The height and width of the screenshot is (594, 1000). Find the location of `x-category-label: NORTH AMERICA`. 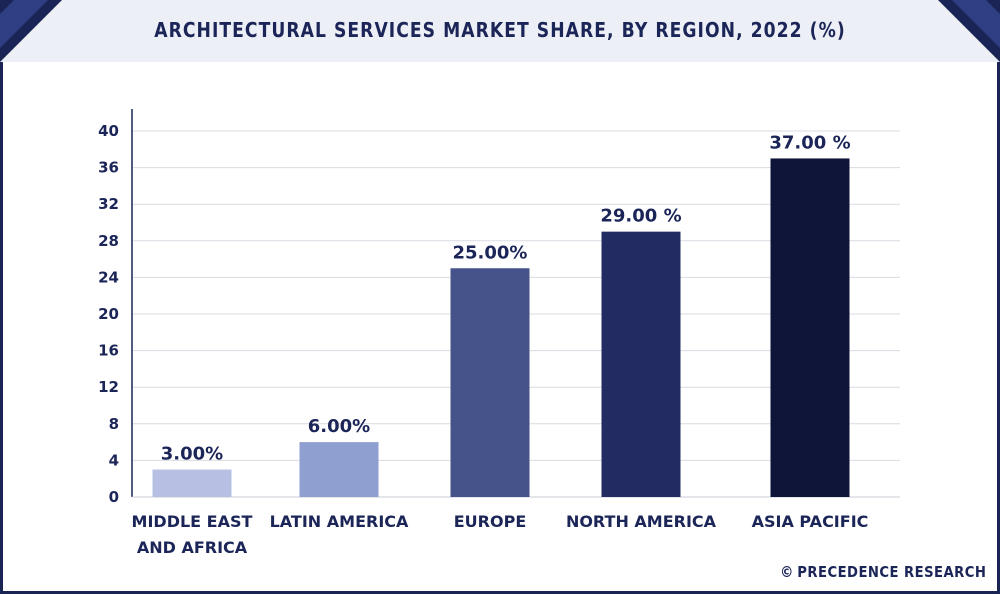

x-category-label: NORTH AMERICA is located at coordinates (641, 521).